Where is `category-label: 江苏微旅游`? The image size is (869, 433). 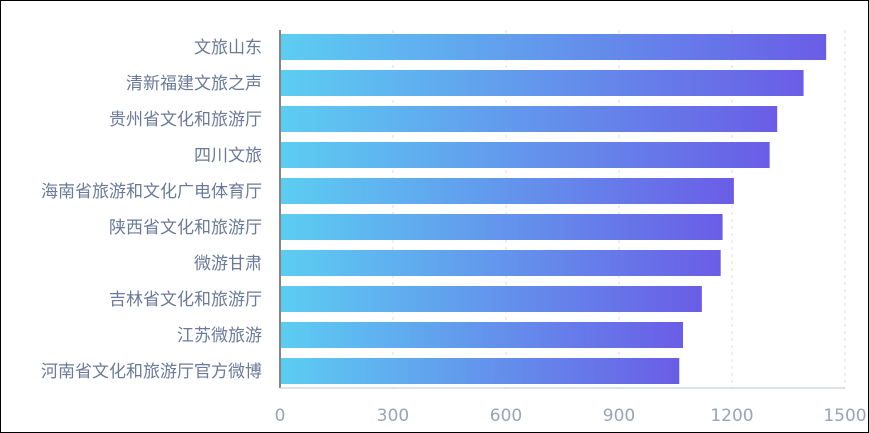
category-label: 江苏微旅游 is located at coordinates (219, 336).